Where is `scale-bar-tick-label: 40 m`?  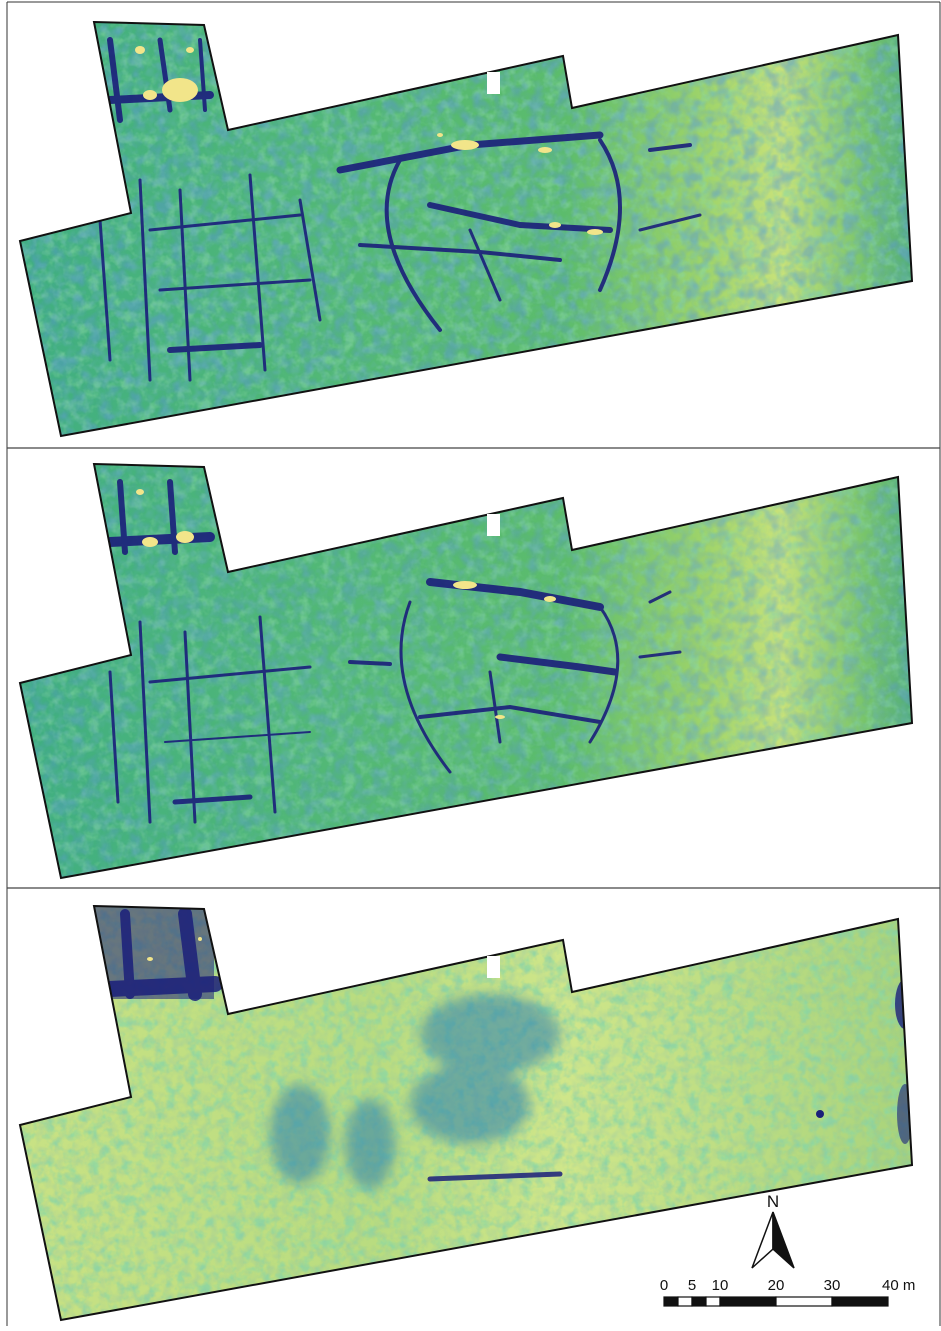 scale-bar-tick-label: 40 m is located at coordinates (898, 1285).